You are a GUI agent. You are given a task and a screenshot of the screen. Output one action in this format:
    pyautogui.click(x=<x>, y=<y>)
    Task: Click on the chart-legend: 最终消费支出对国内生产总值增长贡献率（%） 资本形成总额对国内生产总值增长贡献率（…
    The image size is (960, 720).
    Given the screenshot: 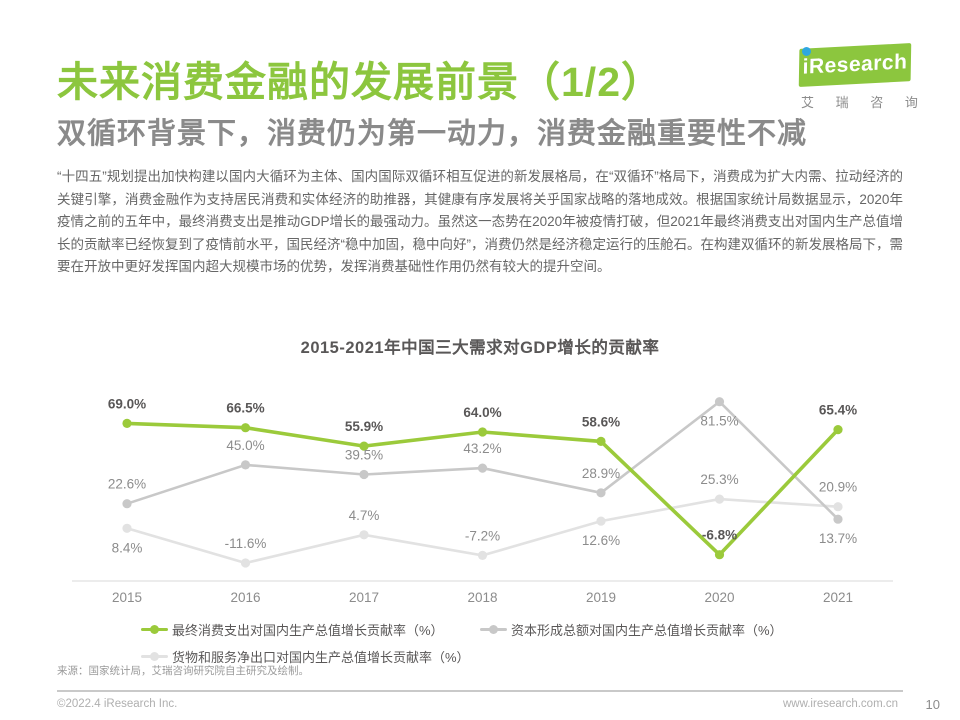 What is the action you would take?
    pyautogui.click(x=480, y=643)
    